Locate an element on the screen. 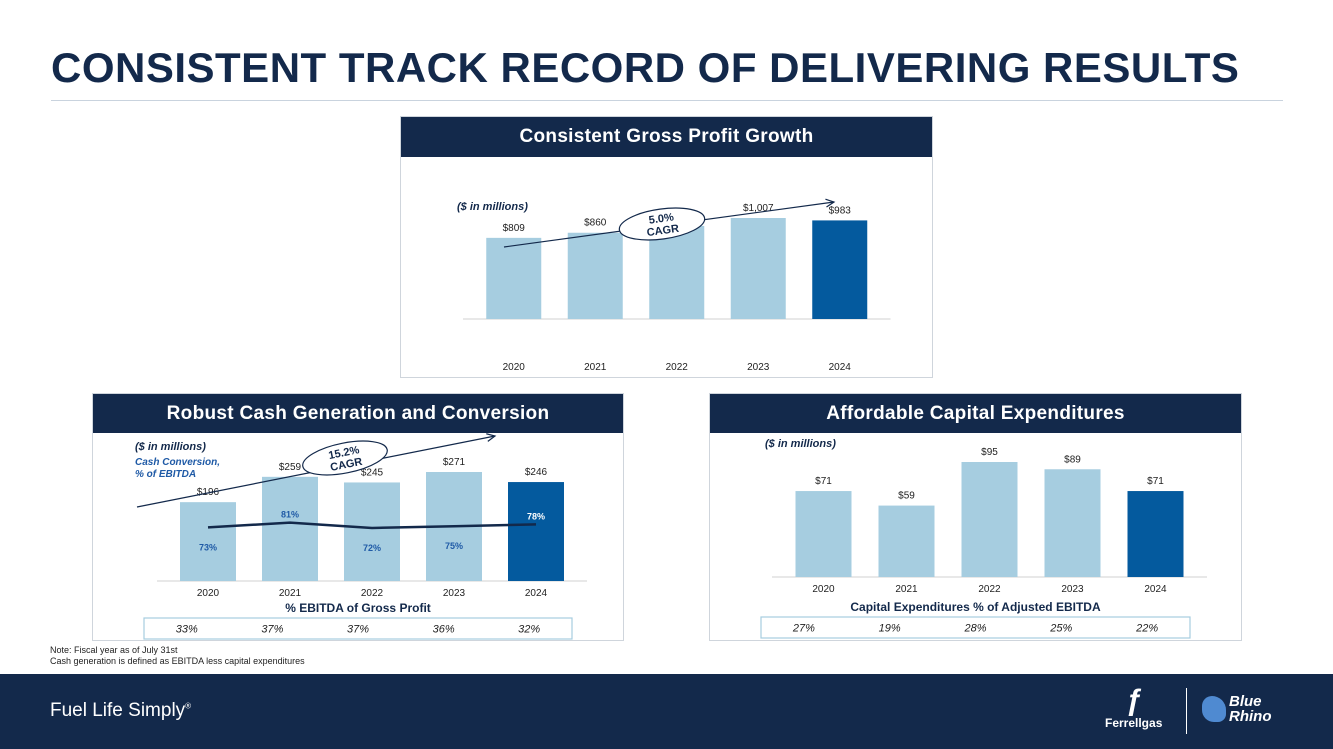 The height and width of the screenshot is (749, 1333). cash-conversion-label-2022: 72% is located at coordinates (372, 548).